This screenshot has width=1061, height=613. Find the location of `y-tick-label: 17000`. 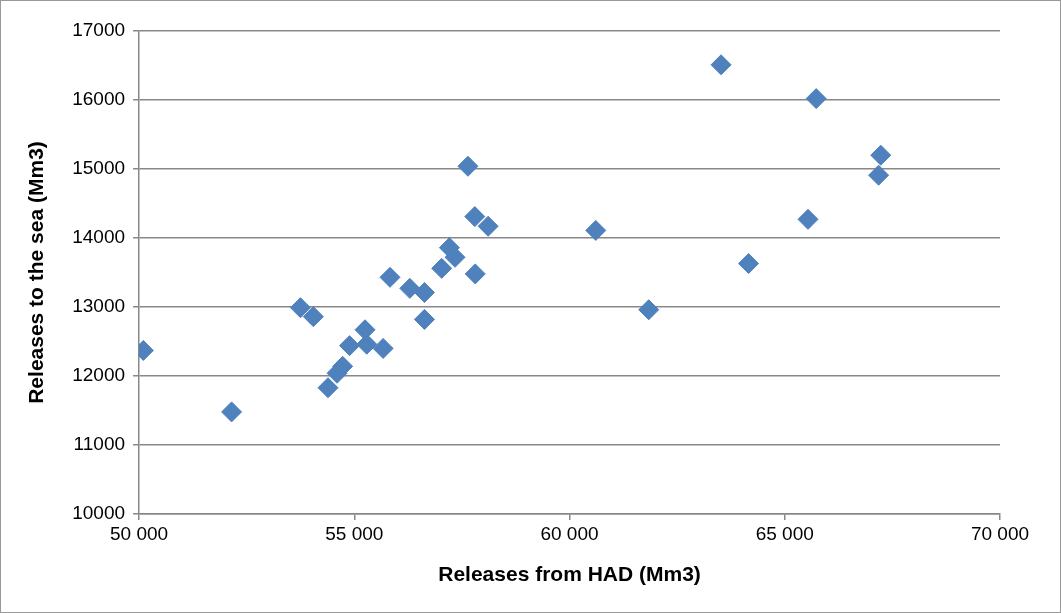

y-tick-label: 17000 is located at coordinates (99, 30).